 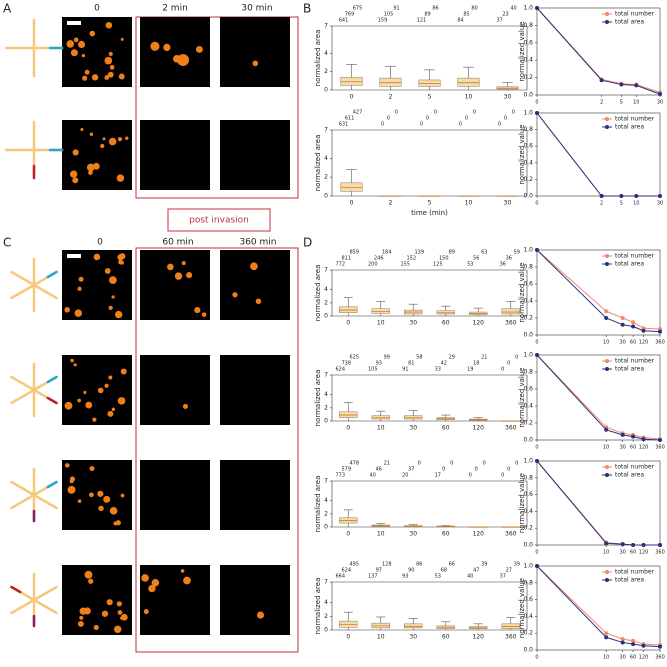 What do you see at coordinates (460, 21) in the screenshot?
I see `count-label: 84` at bounding box center [460, 21].